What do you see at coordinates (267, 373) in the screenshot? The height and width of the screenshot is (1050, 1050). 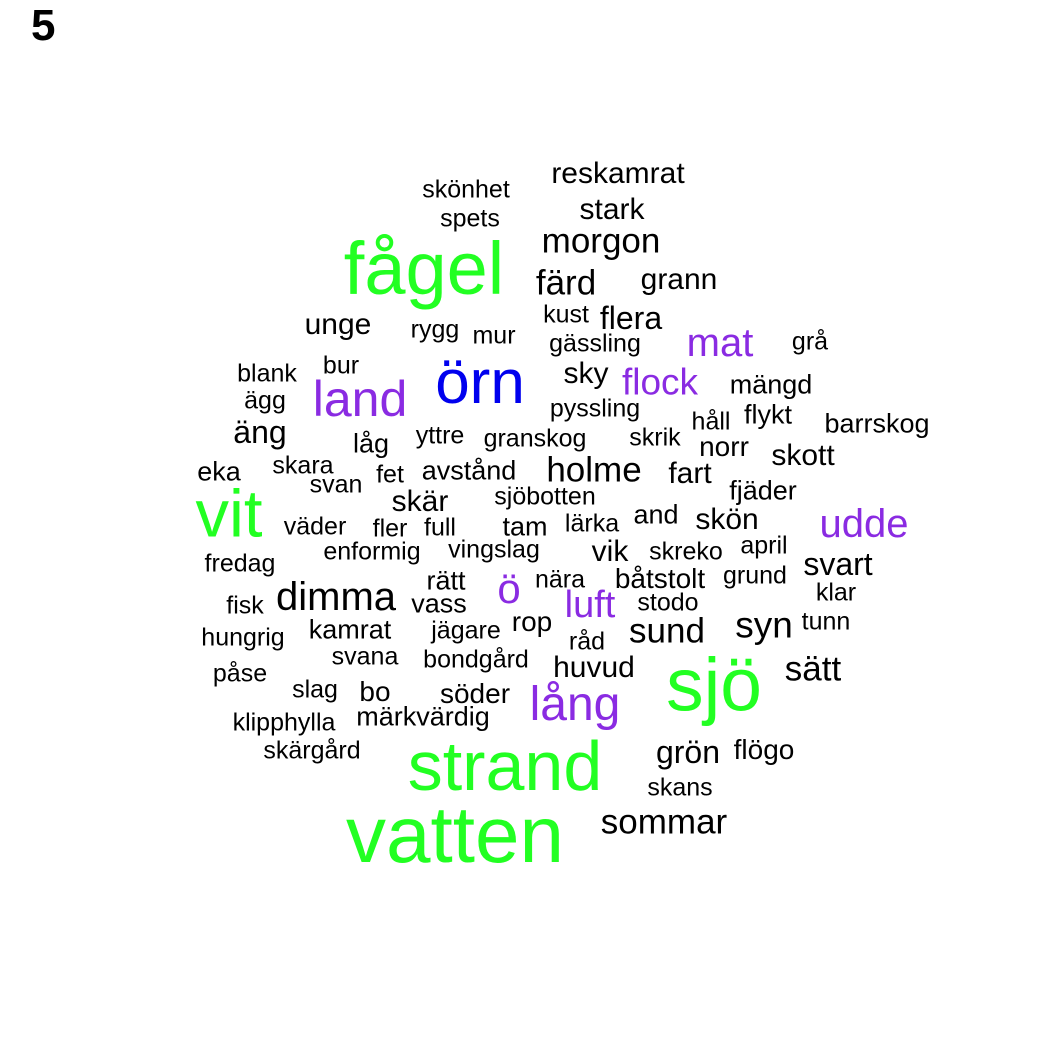 I see `word-blank: blank` at bounding box center [267, 373].